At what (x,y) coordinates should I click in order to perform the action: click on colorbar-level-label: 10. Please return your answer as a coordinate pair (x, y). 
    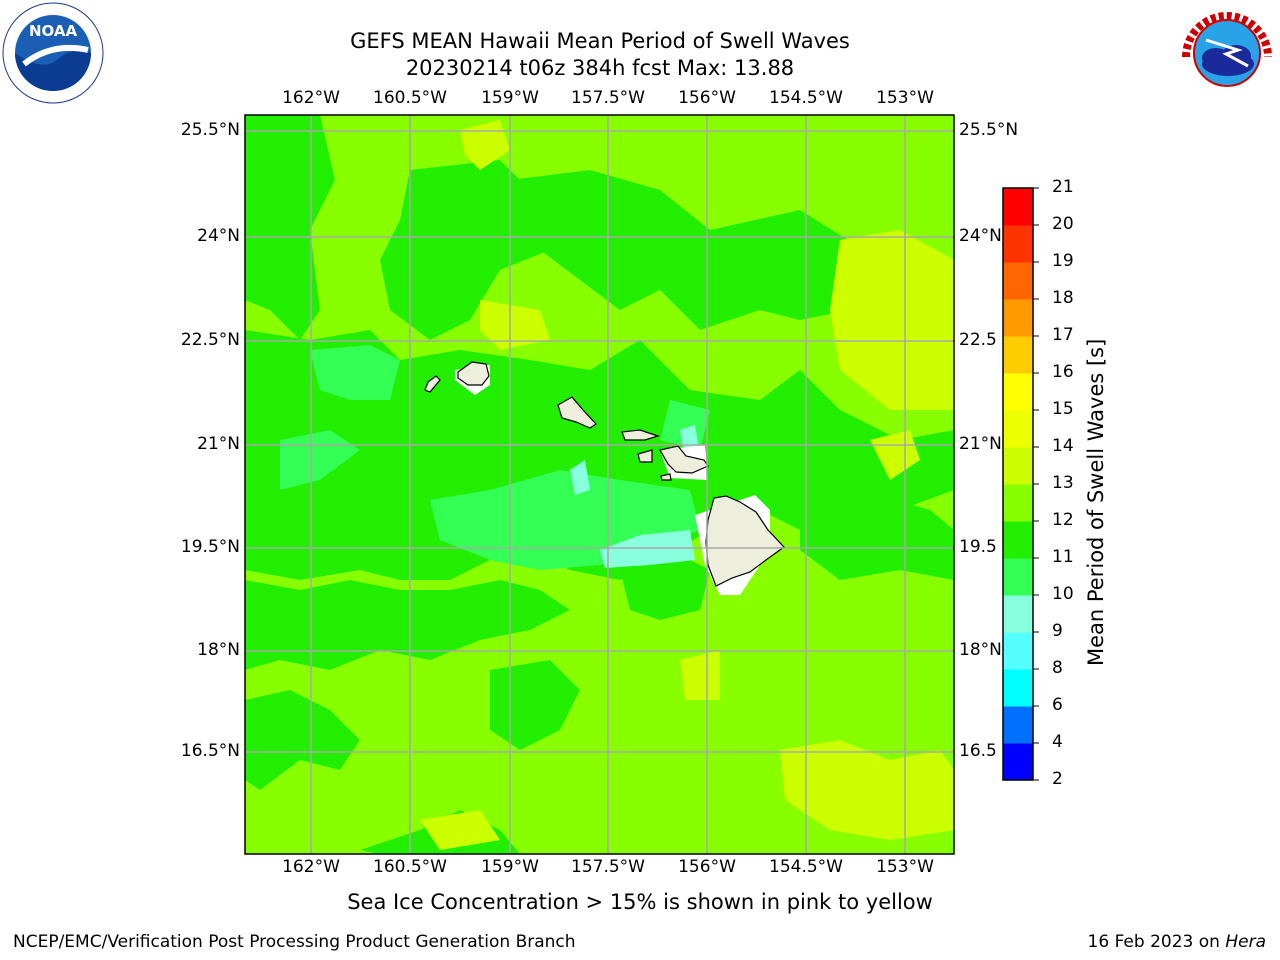
    Looking at the image, I should click on (1063, 594).